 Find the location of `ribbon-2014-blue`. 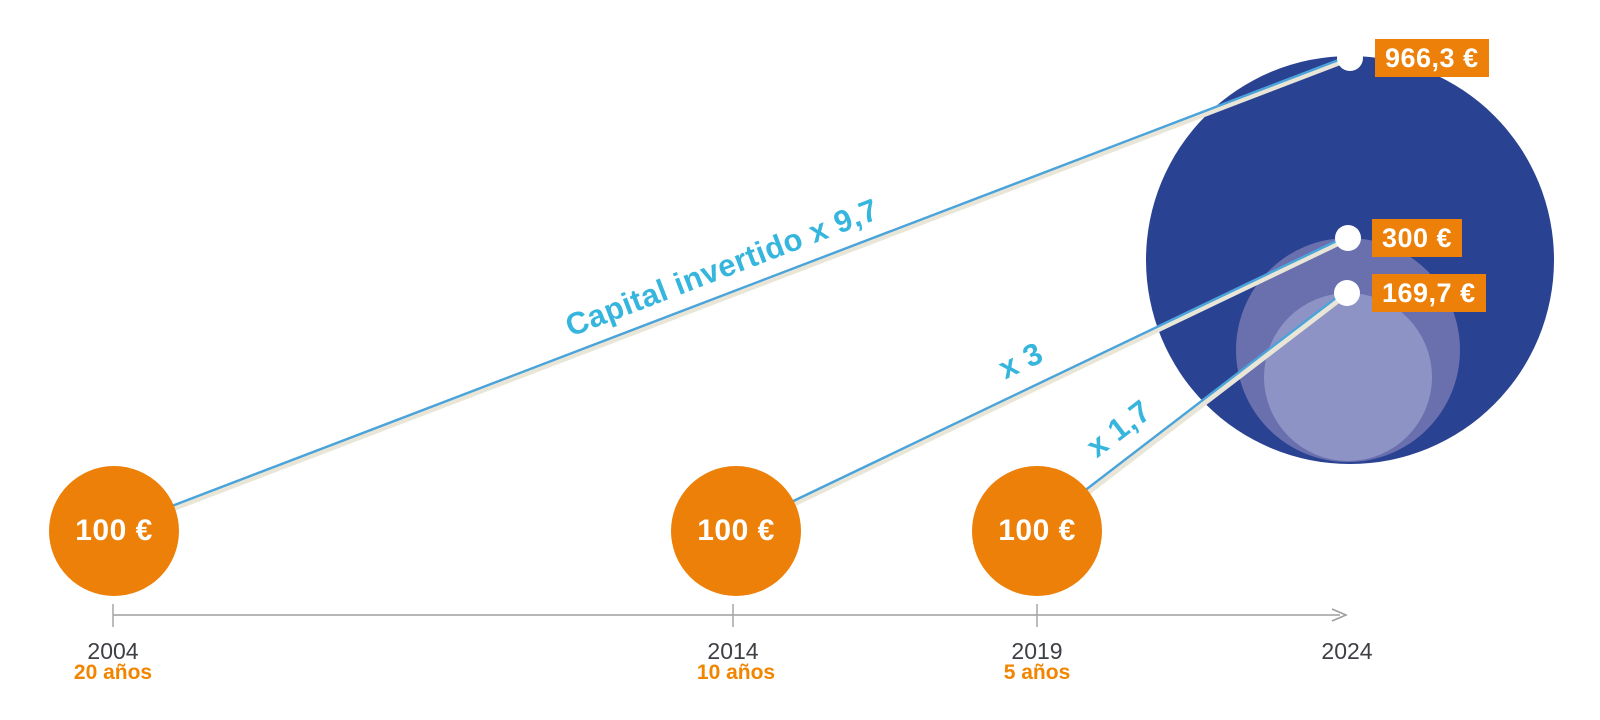

ribbon-2014-blue is located at coordinates (1066, 370).